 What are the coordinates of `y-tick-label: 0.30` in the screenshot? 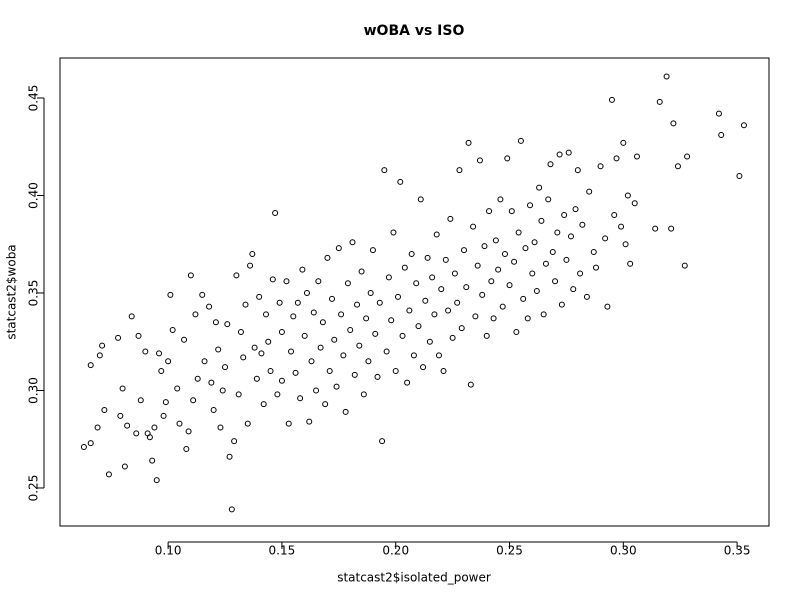 It's located at (34, 390).